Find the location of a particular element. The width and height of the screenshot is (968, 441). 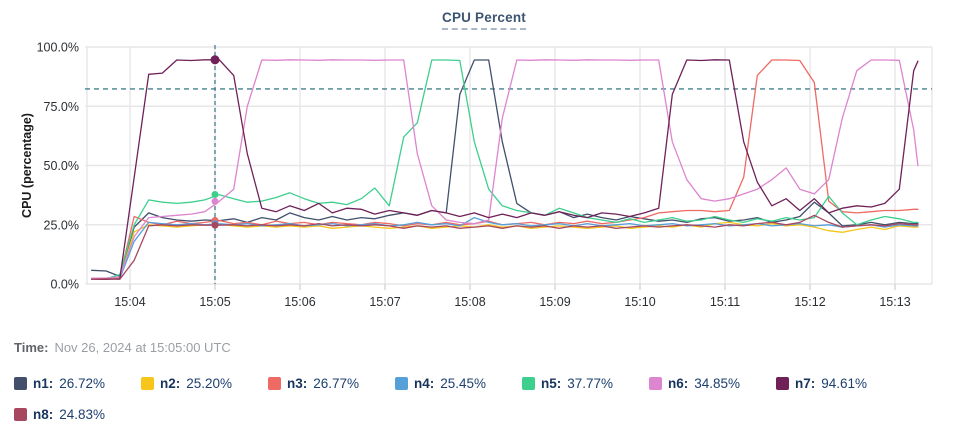

legend-item-n1: n1: 26.72% is located at coordinates (77, 383).